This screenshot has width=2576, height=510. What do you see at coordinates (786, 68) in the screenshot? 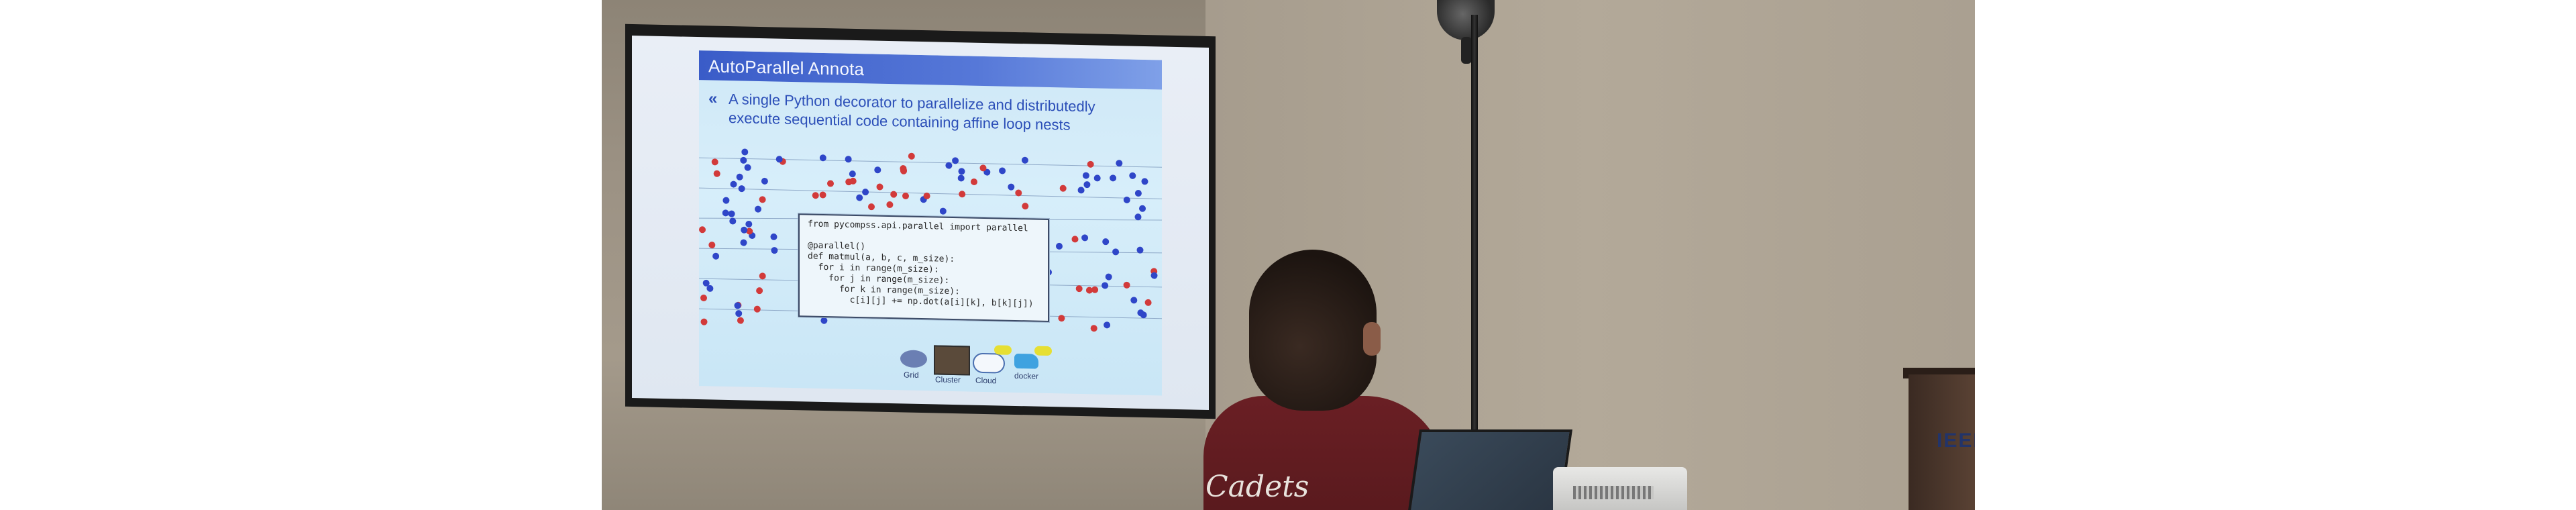
I see `slide-title: AutoParallel Annota` at bounding box center [786, 68].